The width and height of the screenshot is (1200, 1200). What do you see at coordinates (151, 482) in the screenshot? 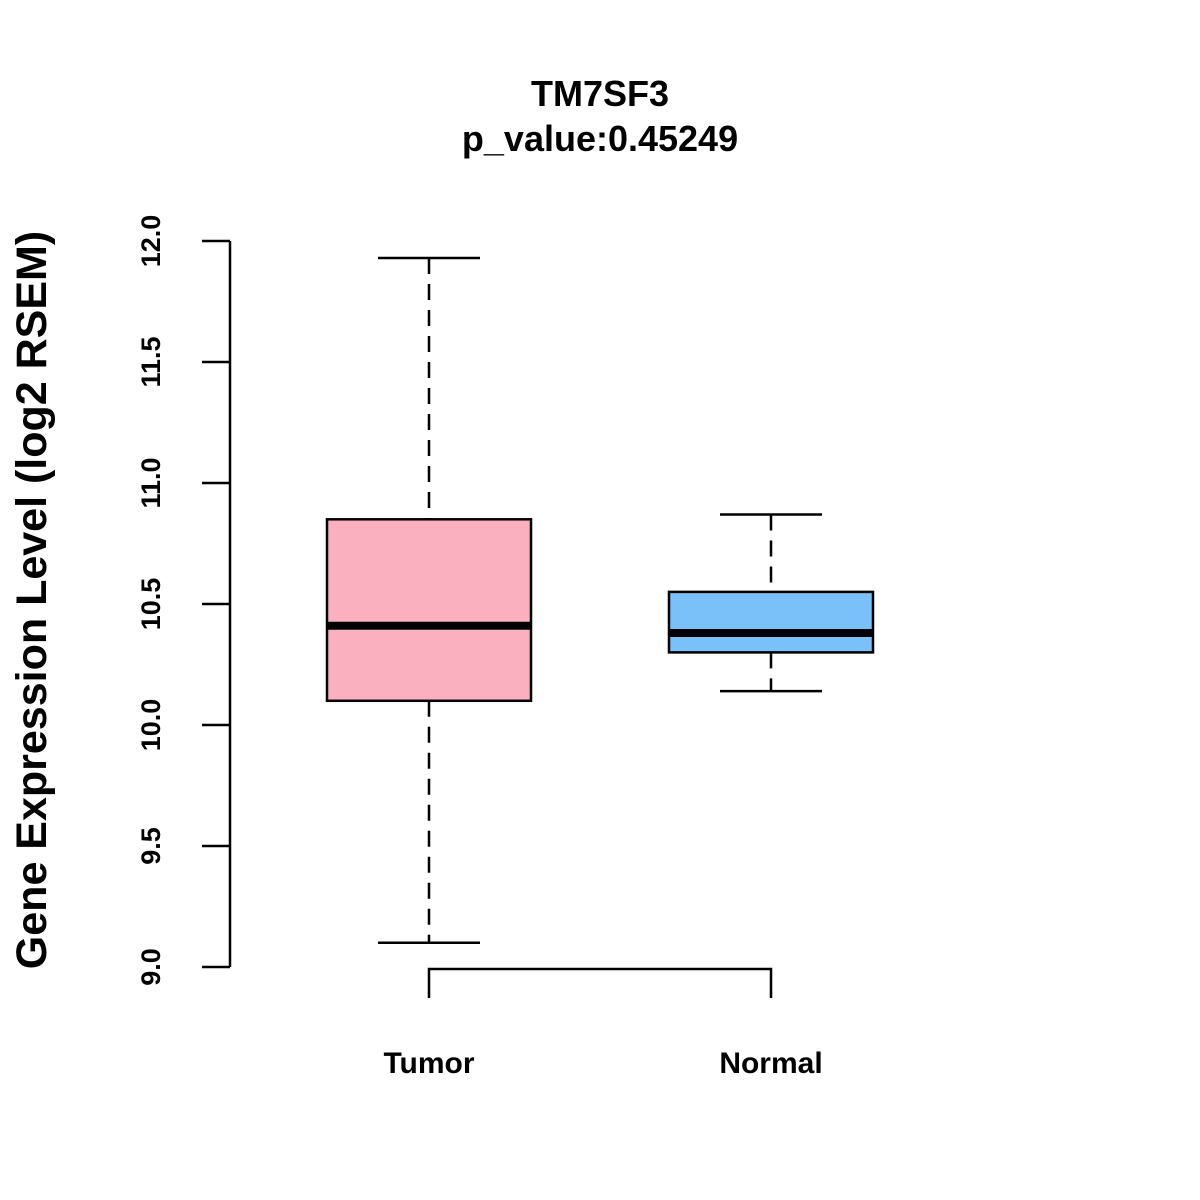
I see `y-tick-label-4: 11.0` at bounding box center [151, 482].